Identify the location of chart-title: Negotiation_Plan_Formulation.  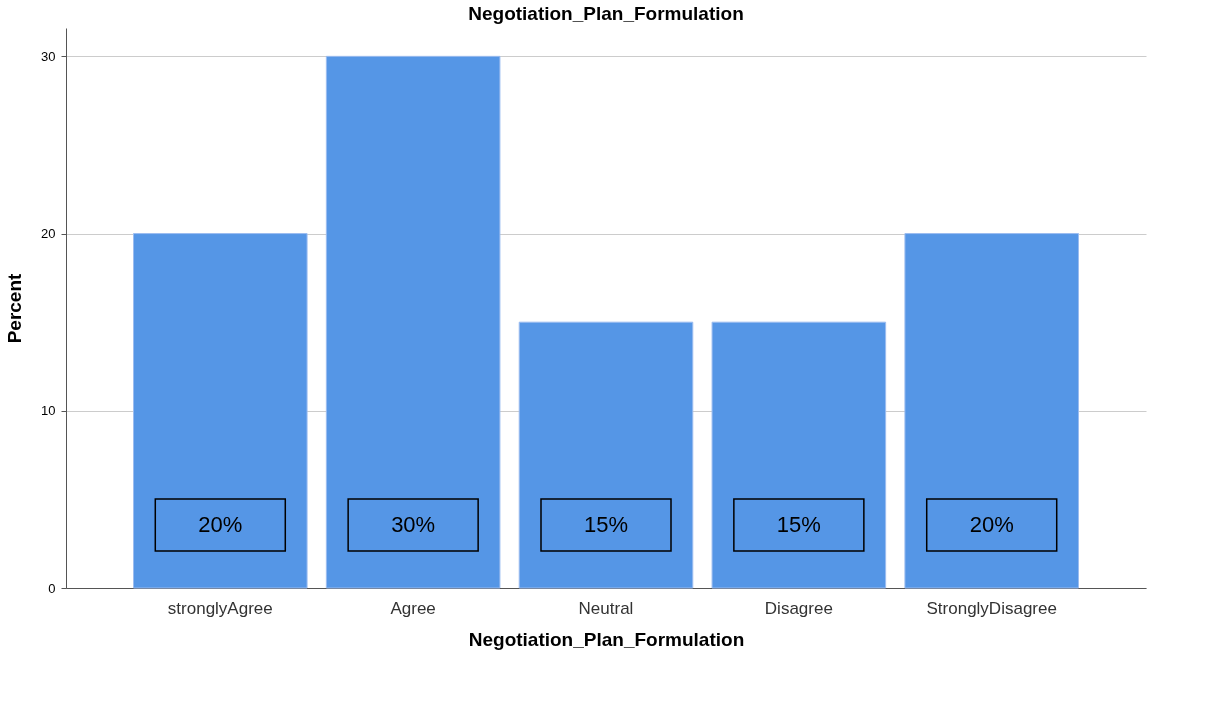
(606, 13).